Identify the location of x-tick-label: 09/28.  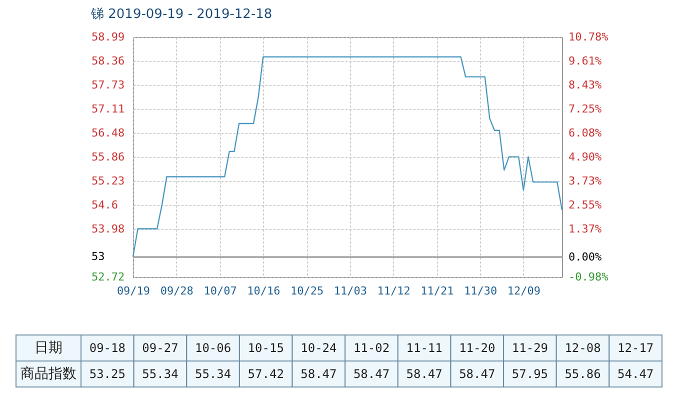
(177, 291).